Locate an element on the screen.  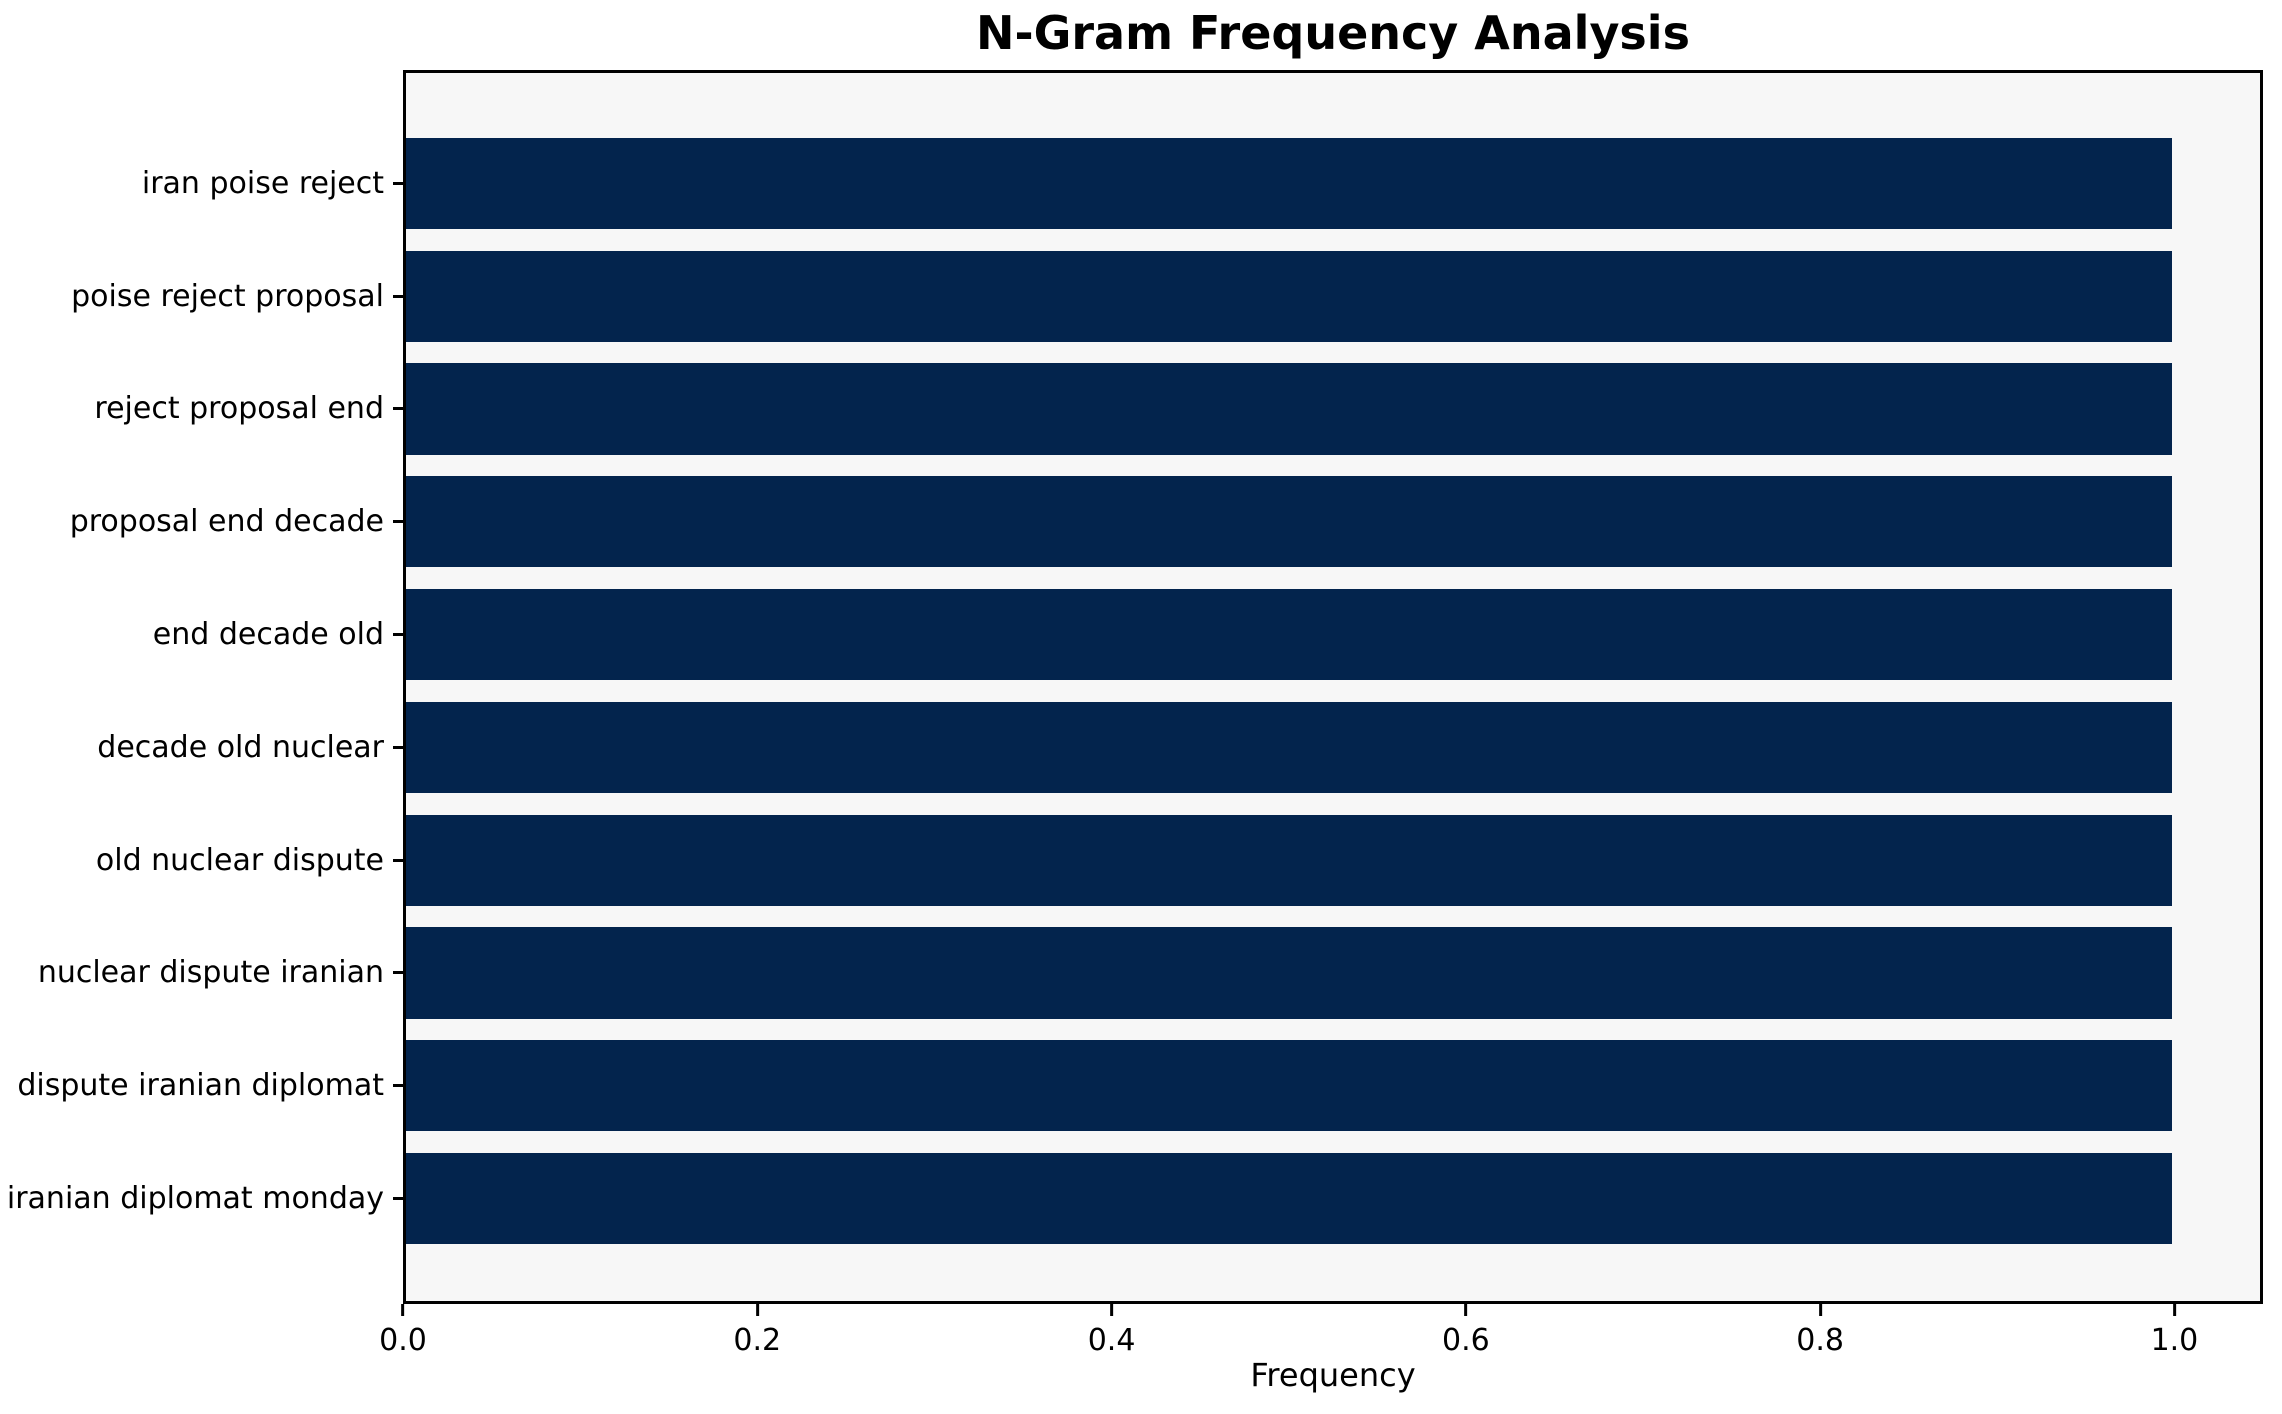
y-tick-label: proposal end decade is located at coordinates (226, 522).